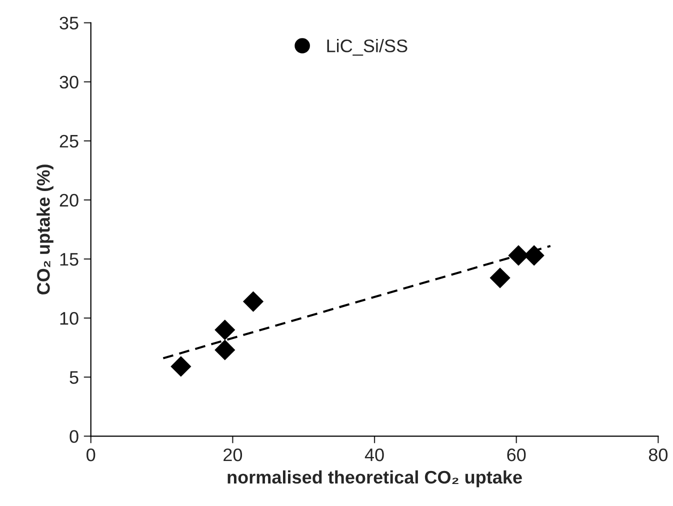 The width and height of the screenshot is (673, 506). Describe the element at coordinates (375, 479) in the screenshot. I see `x-axis-title: normalised theoretical CO₂ uptake` at that location.